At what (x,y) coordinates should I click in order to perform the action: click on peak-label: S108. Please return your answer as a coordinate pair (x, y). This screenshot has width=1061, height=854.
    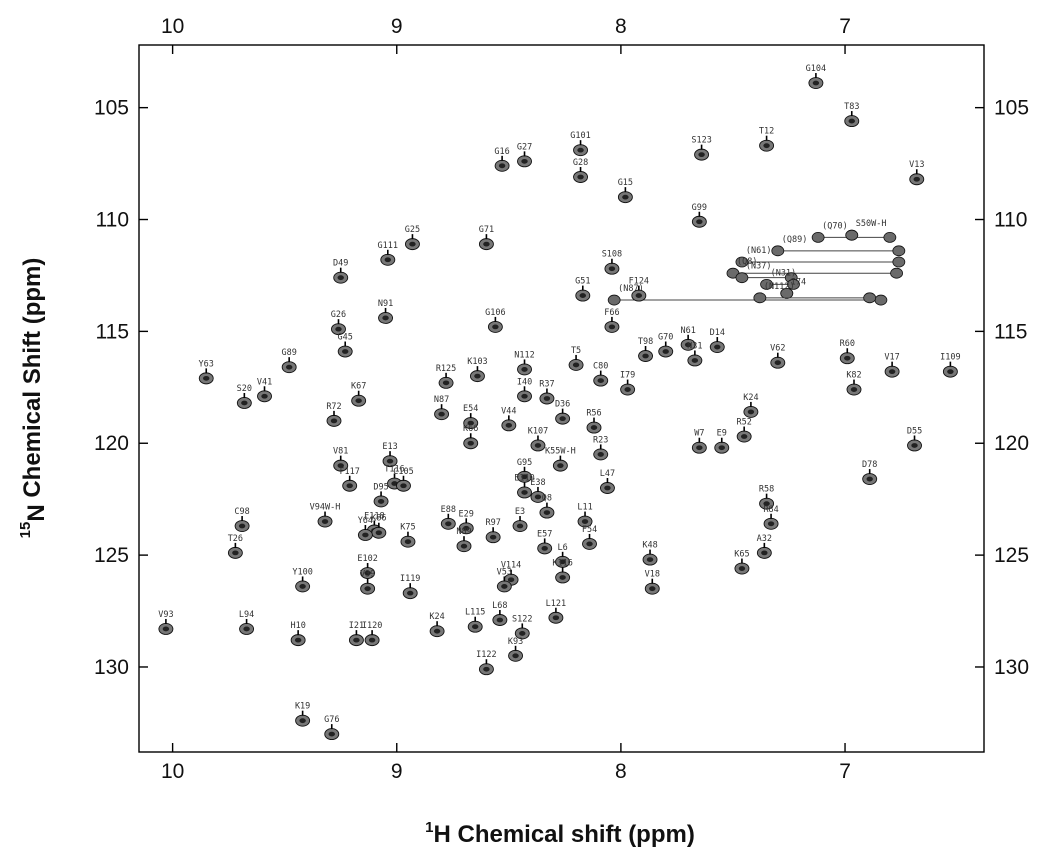
    Looking at the image, I should click on (612, 255).